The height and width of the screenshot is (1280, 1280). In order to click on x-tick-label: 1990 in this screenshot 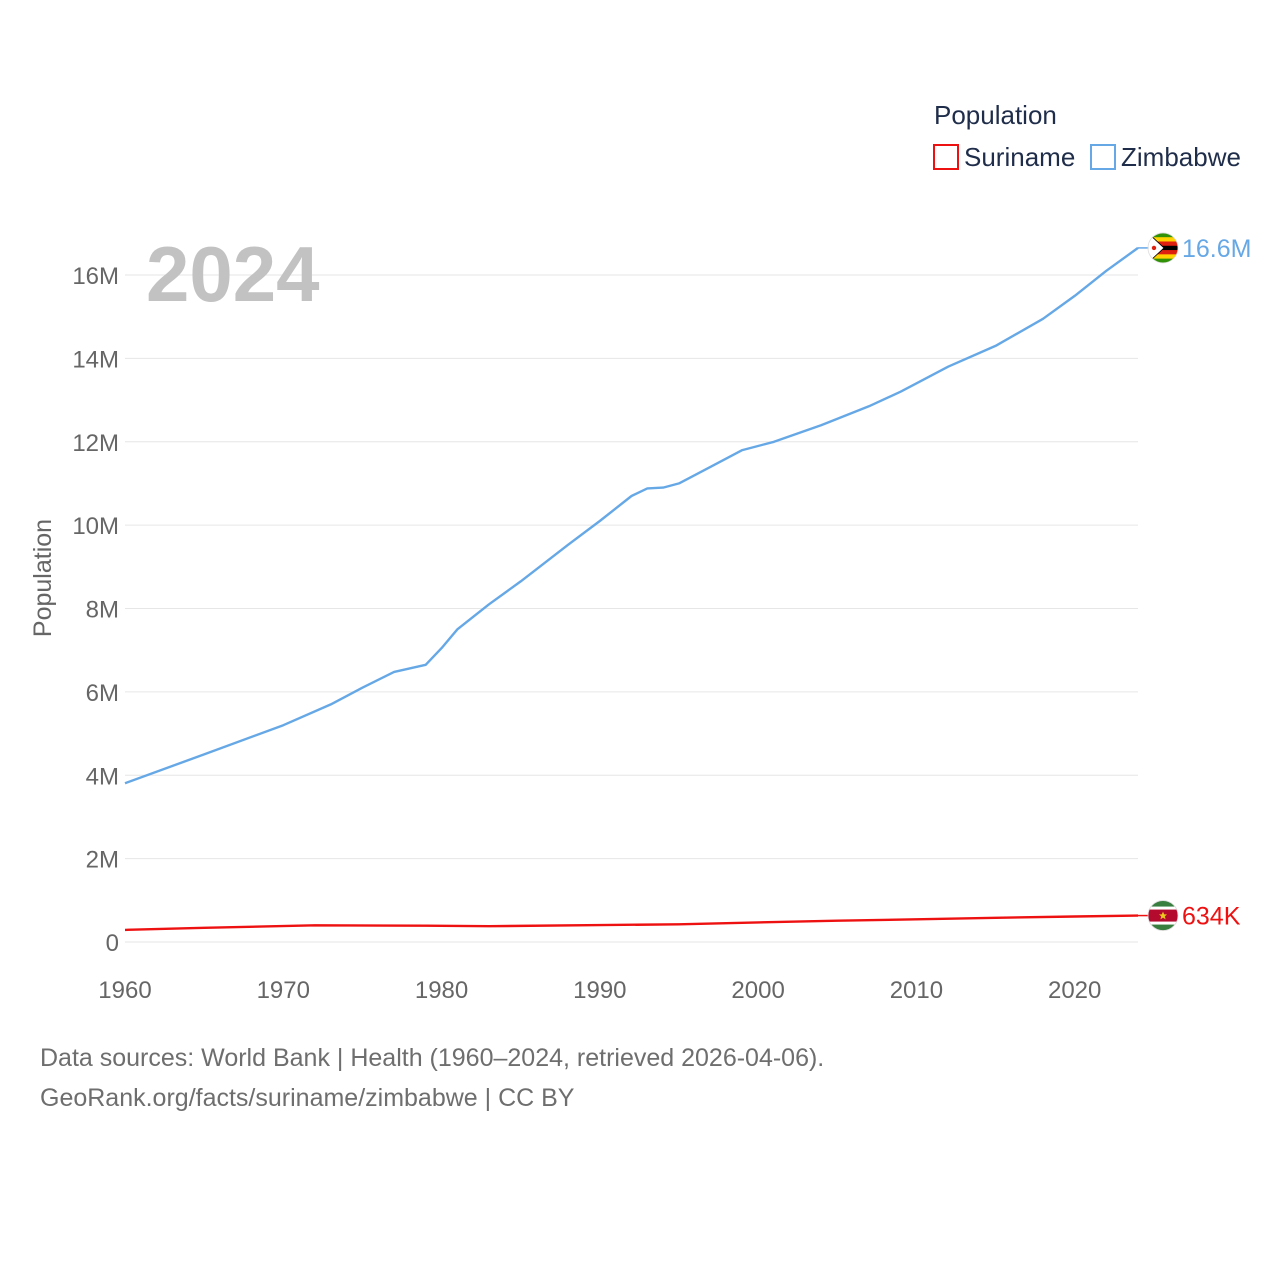, I will do `click(599, 990)`.